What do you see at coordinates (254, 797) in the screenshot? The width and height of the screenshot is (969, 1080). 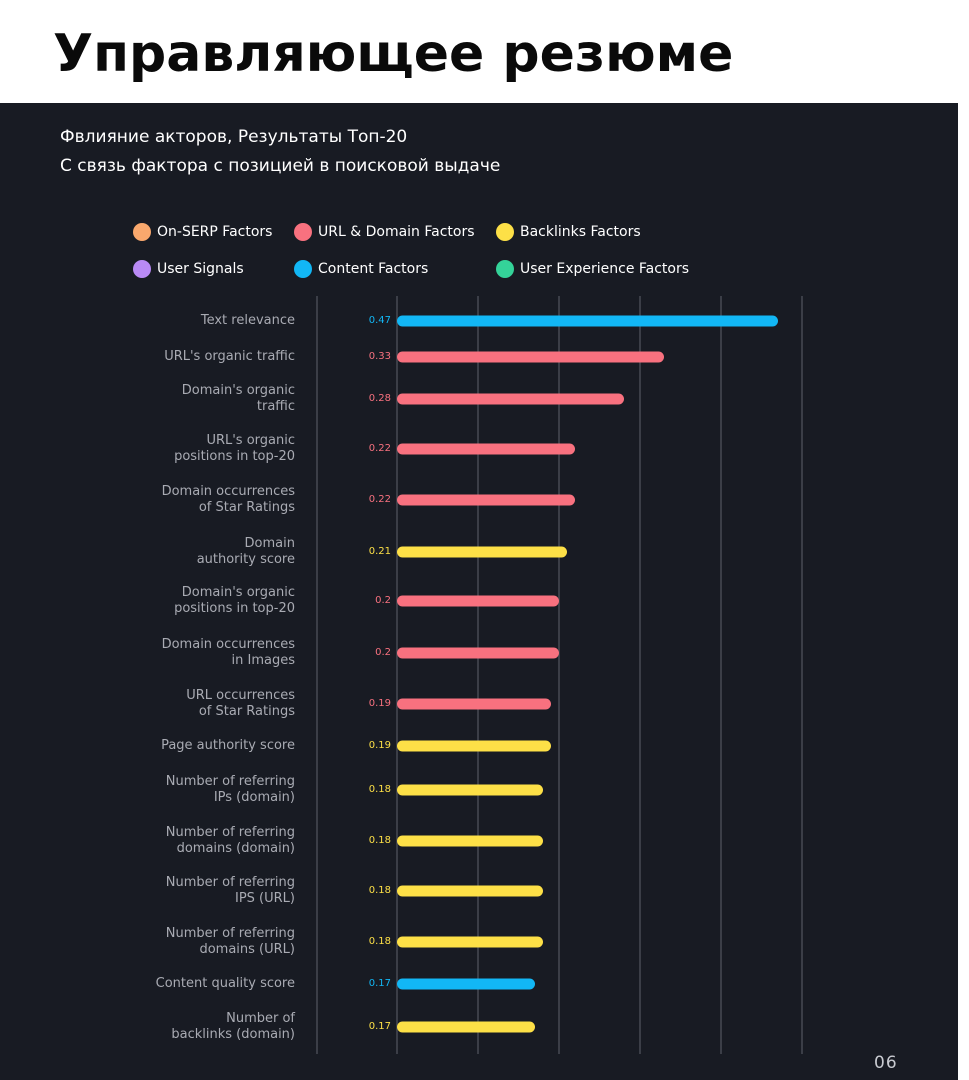 I see `category-label-line: IPs (domain)` at bounding box center [254, 797].